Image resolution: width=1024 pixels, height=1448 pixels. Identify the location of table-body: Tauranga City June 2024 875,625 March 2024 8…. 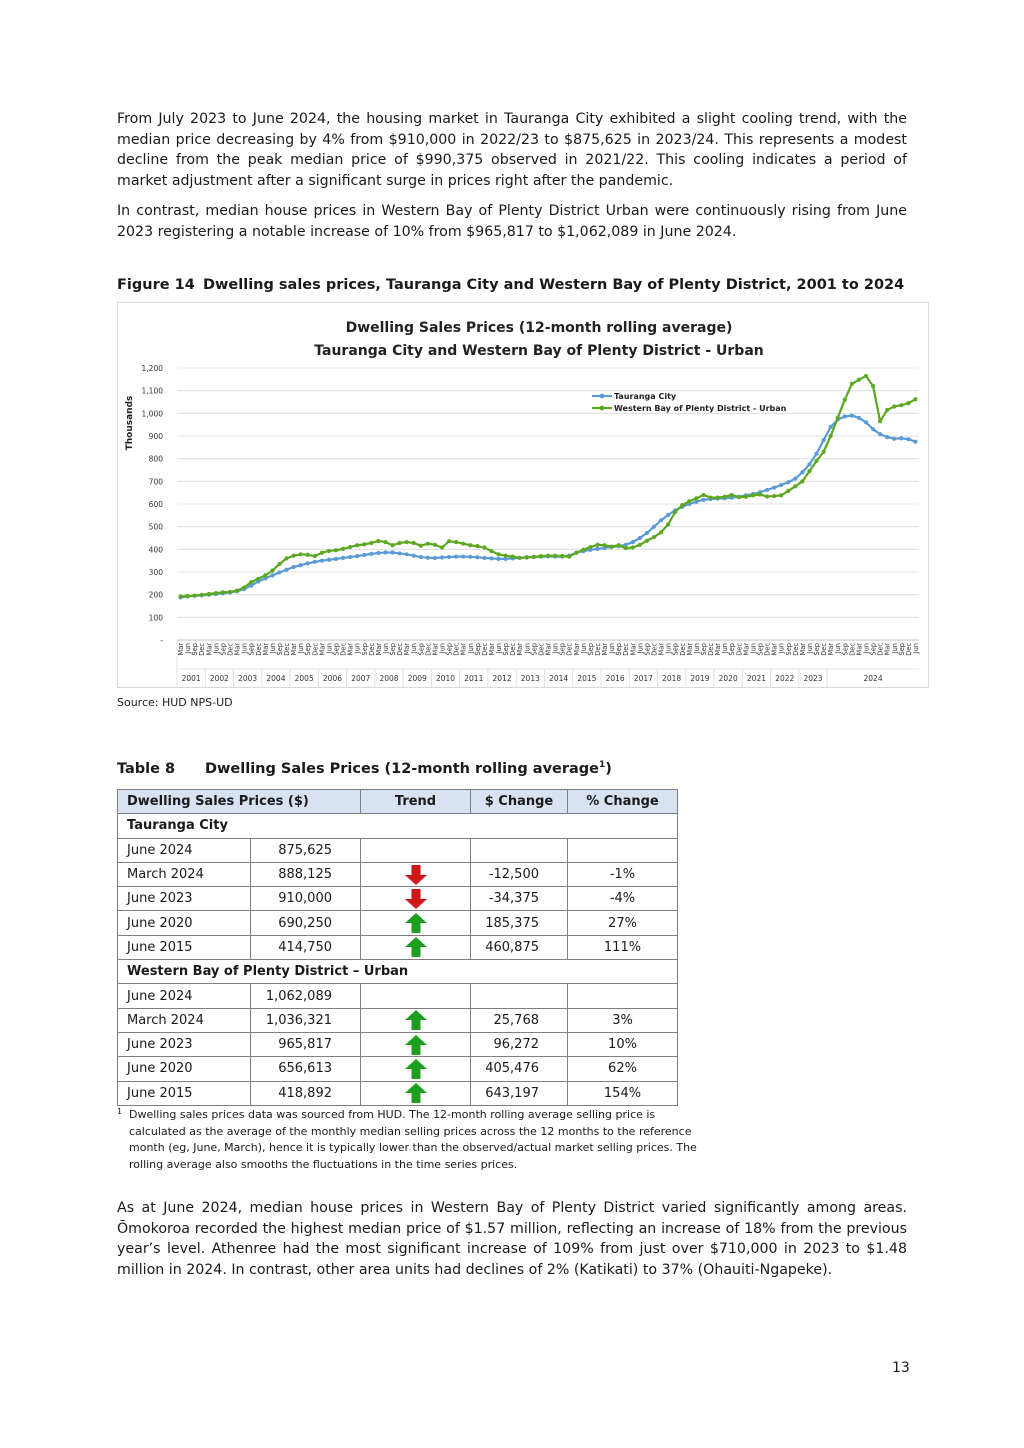
(397, 959).